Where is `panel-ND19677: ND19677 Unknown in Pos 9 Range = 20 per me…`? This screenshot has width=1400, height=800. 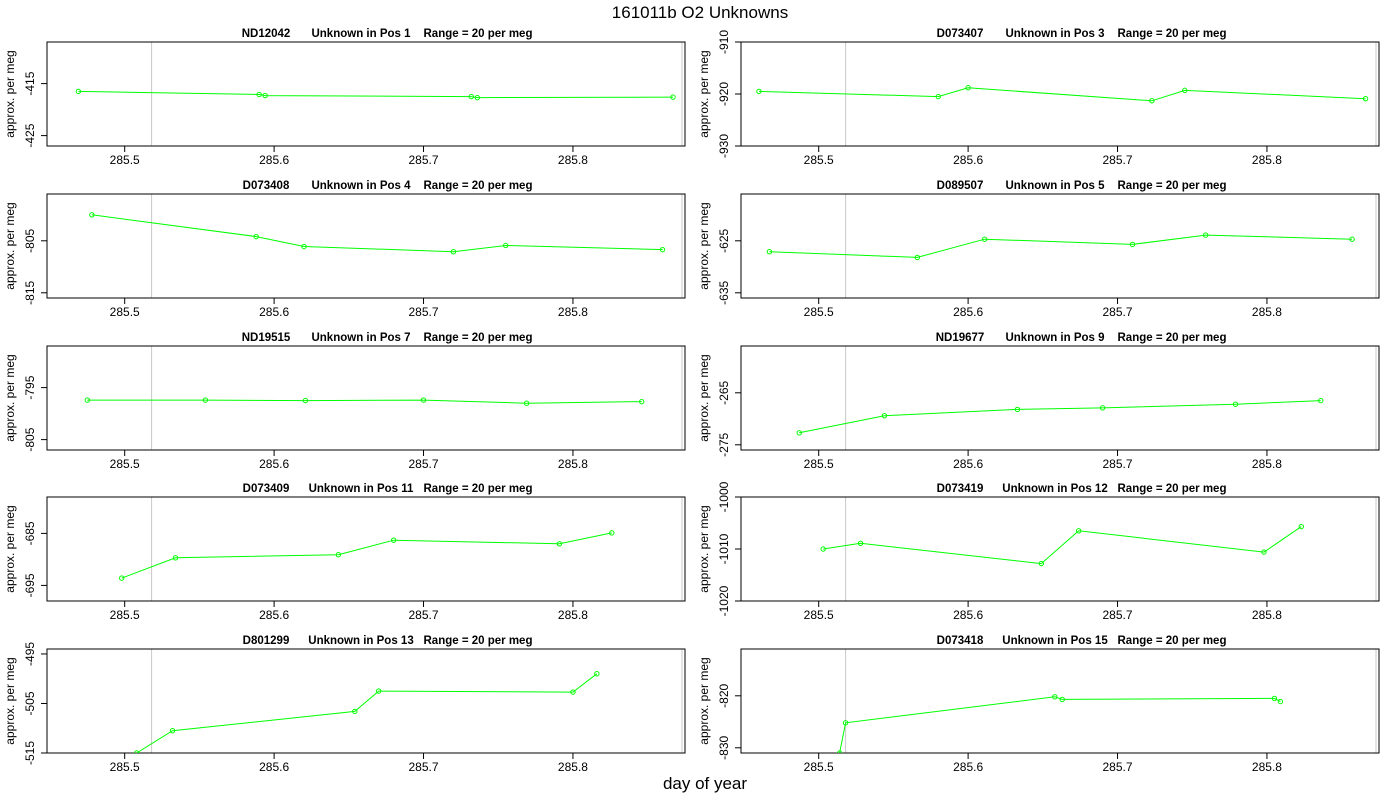
panel-ND19677: ND19677 Unknown in Pos 9 Range = 20 per me… is located at coordinates (1038, 401).